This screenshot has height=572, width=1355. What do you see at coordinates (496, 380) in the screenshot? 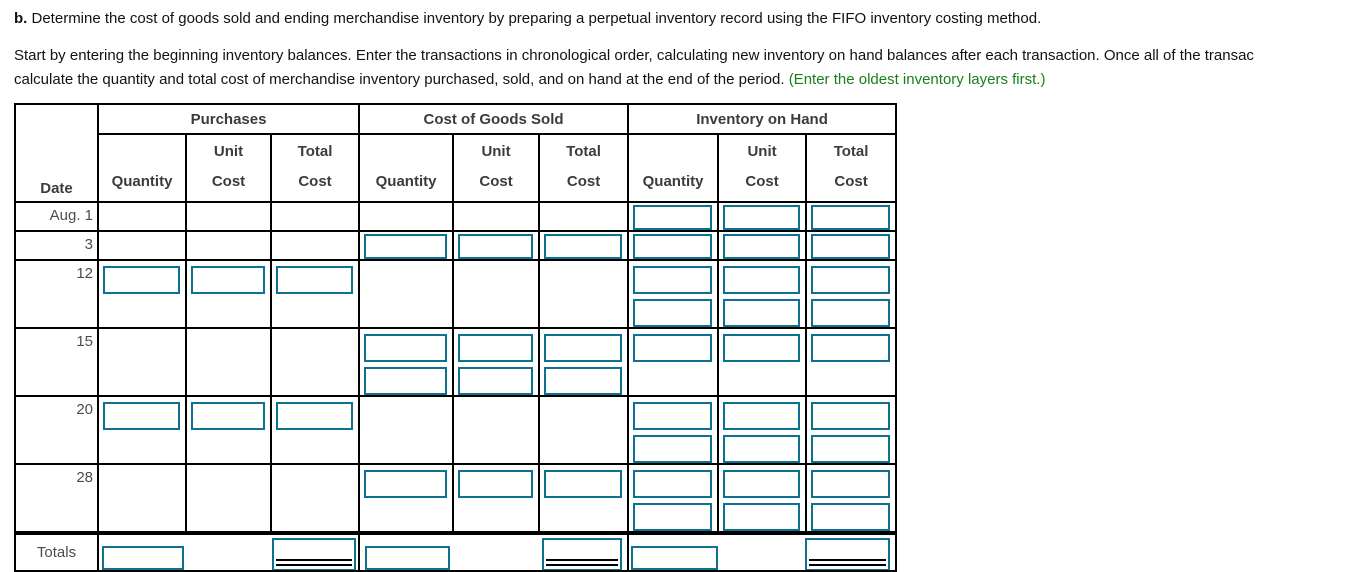
I see `input-aug15-cogs-unit-cost-layer2` at bounding box center [496, 380].